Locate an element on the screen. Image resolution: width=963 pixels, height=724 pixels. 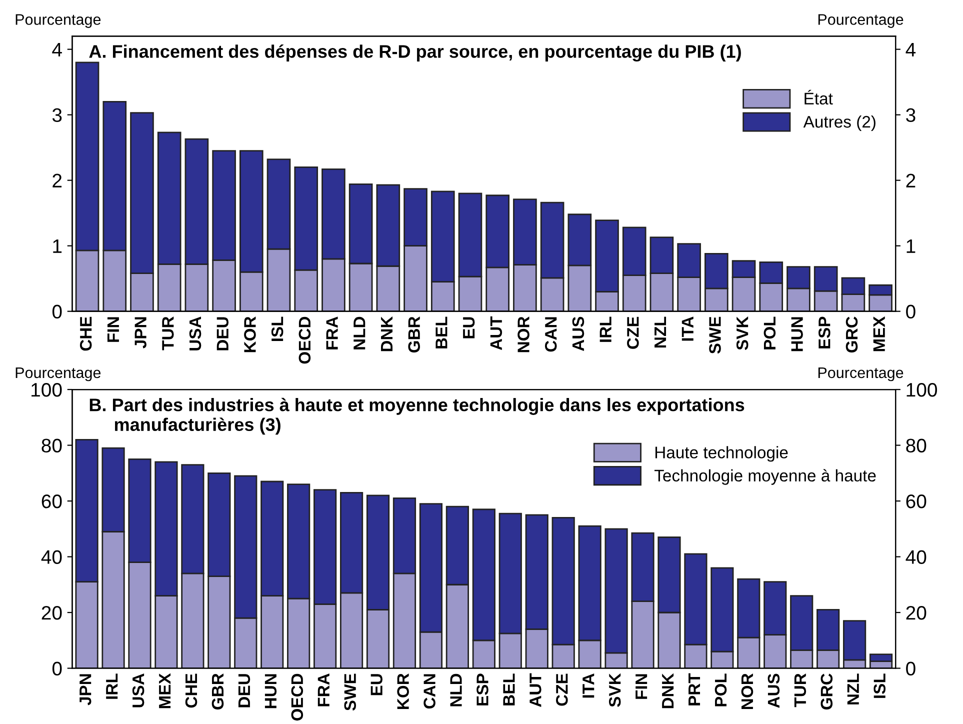
y-tick-label: 40 is located at coordinates (51, 557).